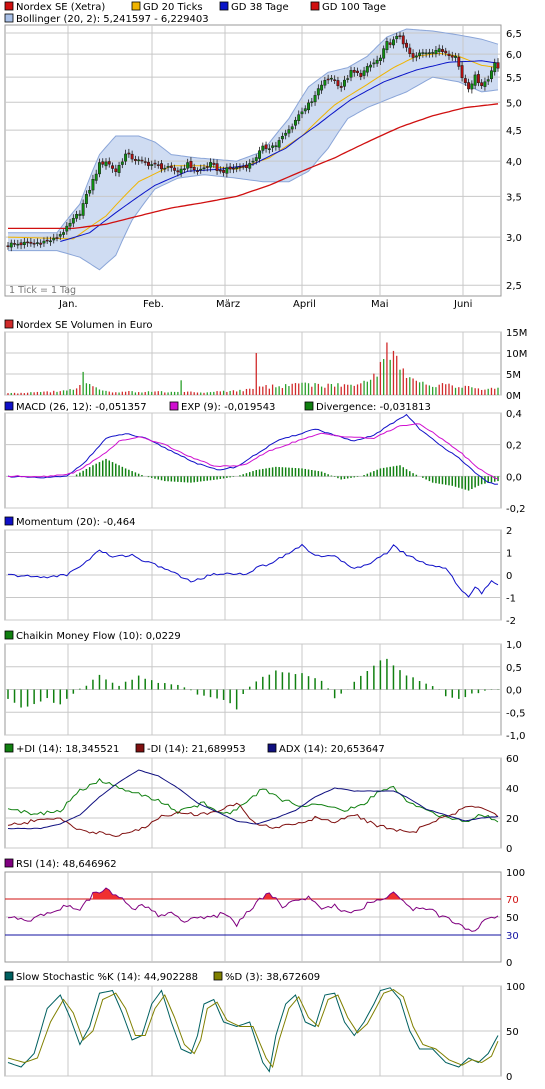 This screenshot has width=545, height=1089. Describe the element at coordinates (373, 407) in the screenshot. I see `macd-legend-2: Divergence: -0,031813` at that location.